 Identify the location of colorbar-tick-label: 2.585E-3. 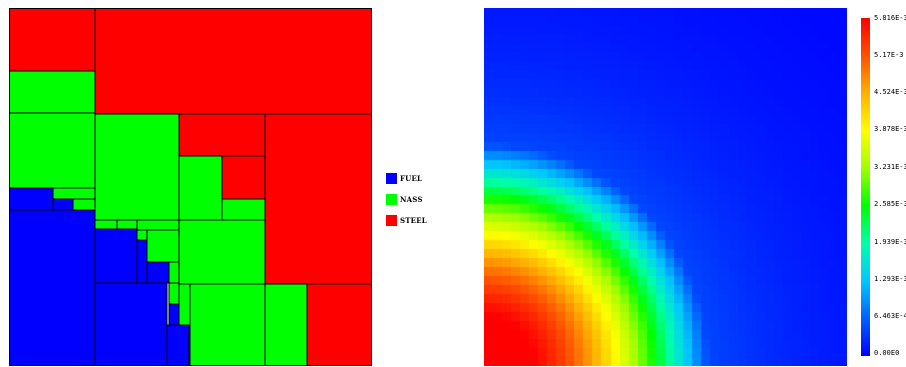
(890, 204).